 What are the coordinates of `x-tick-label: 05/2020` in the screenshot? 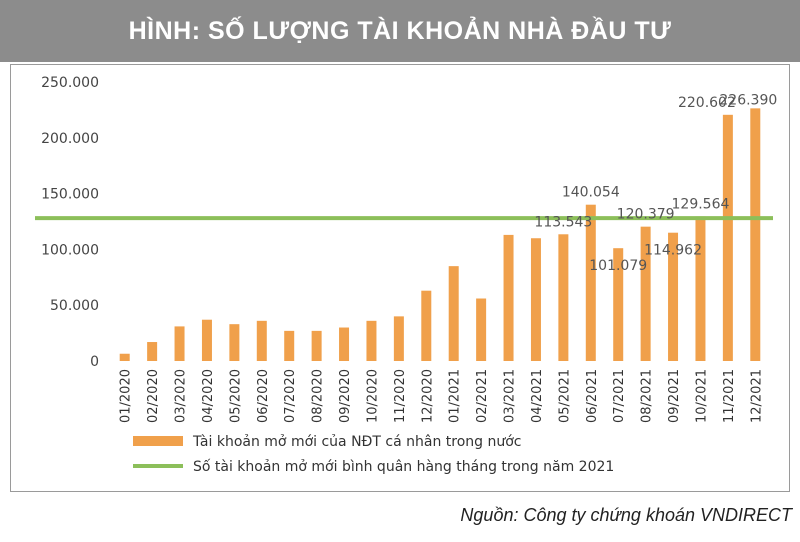 It's located at (235, 396).